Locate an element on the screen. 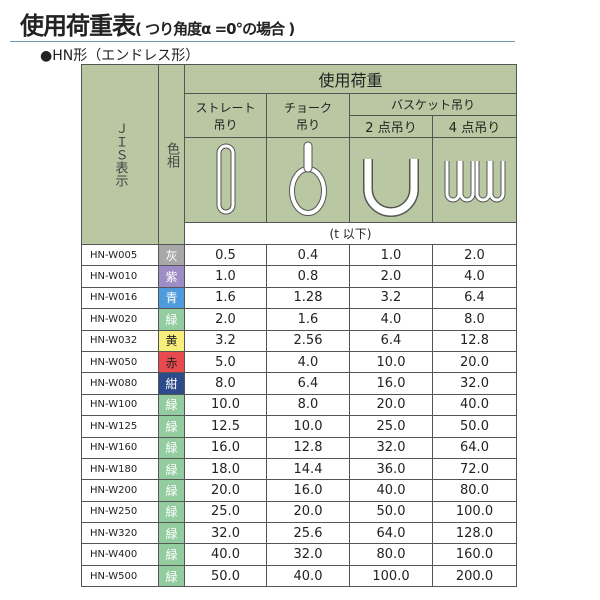  table-row: HN-W320 緑 32.0 25.6 64.0 128.0 is located at coordinates (299, 533).